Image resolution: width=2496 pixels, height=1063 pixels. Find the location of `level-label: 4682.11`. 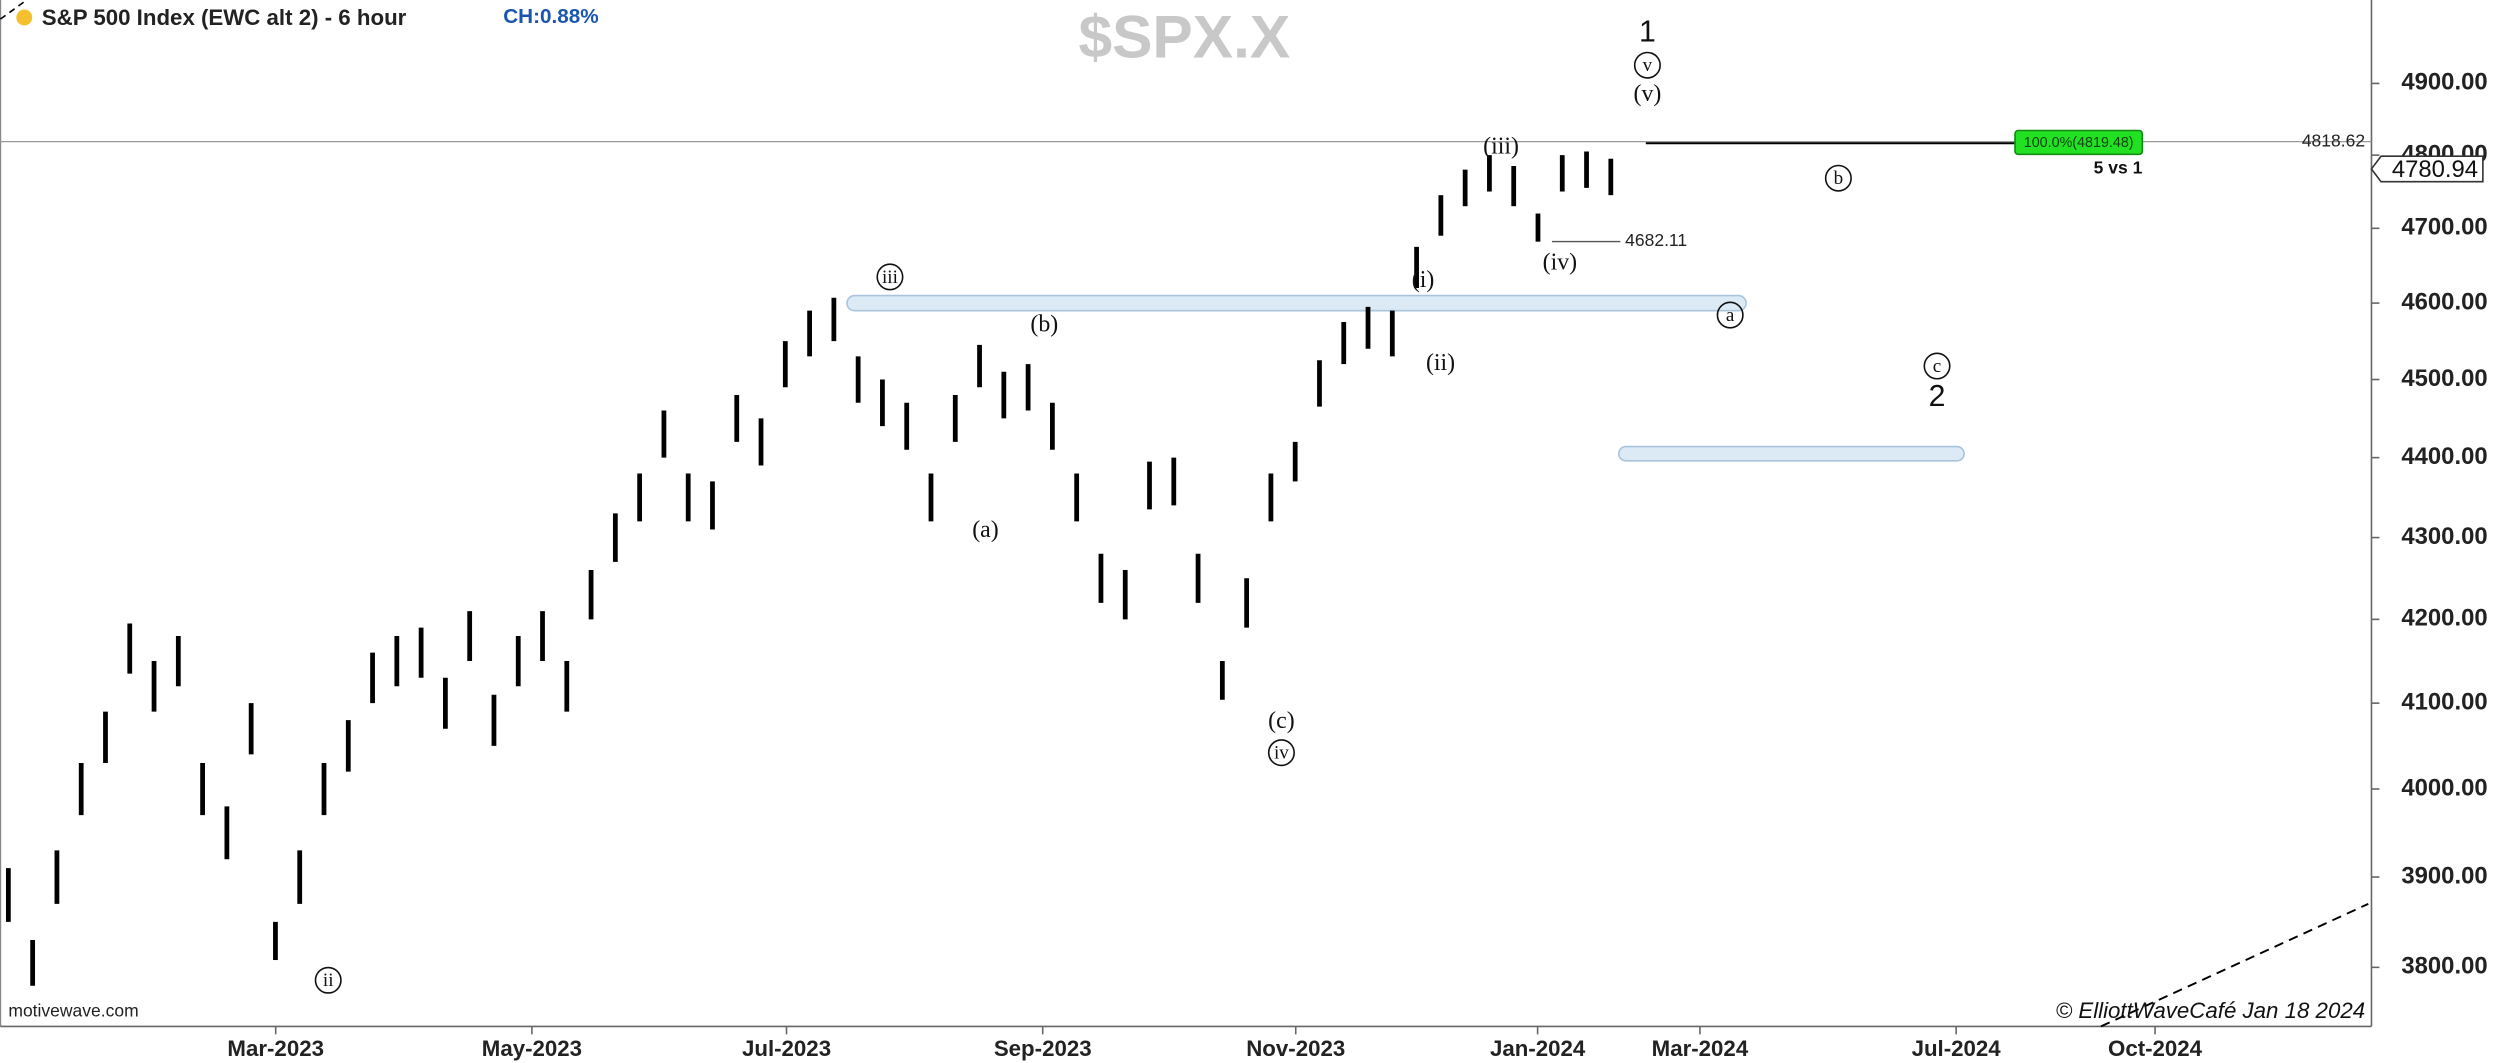

level-label: 4682.11 is located at coordinates (1656, 240).